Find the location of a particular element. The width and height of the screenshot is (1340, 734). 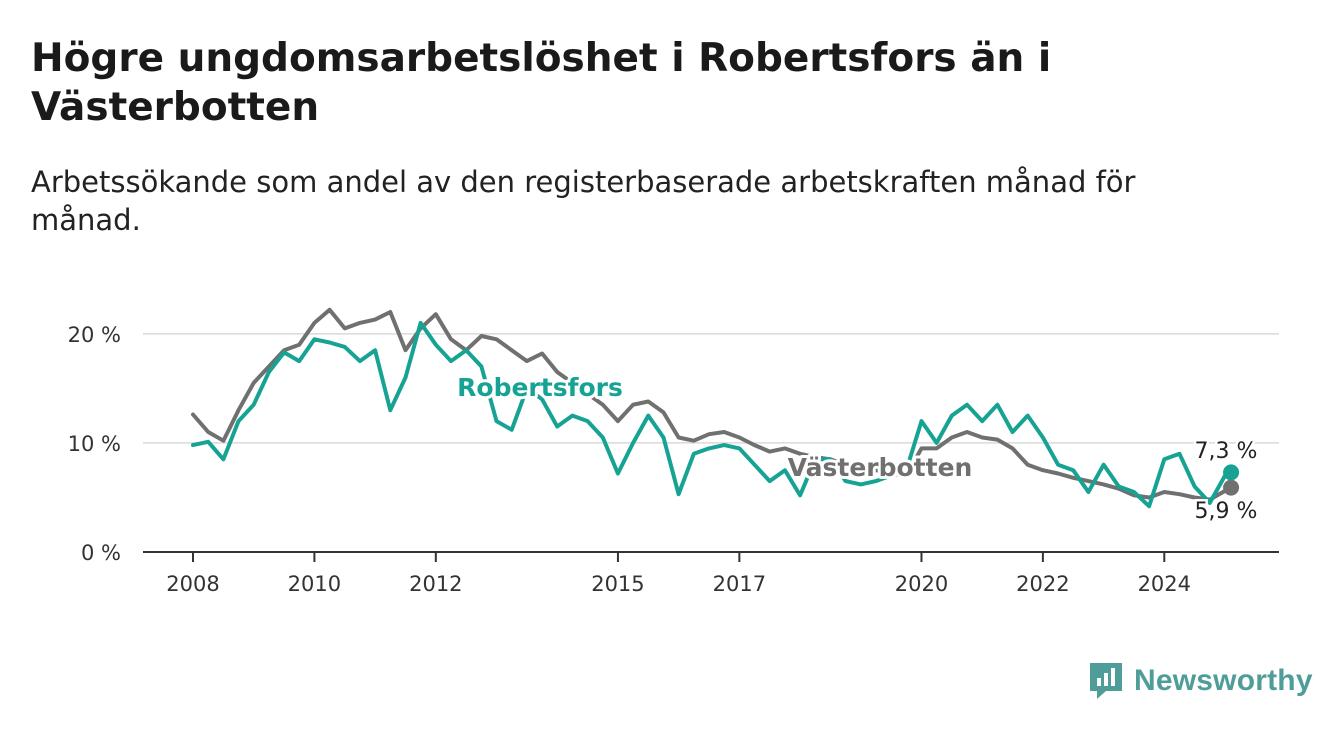

newsworthy-logo: Newsworthy is located at coordinates (1200, 681).